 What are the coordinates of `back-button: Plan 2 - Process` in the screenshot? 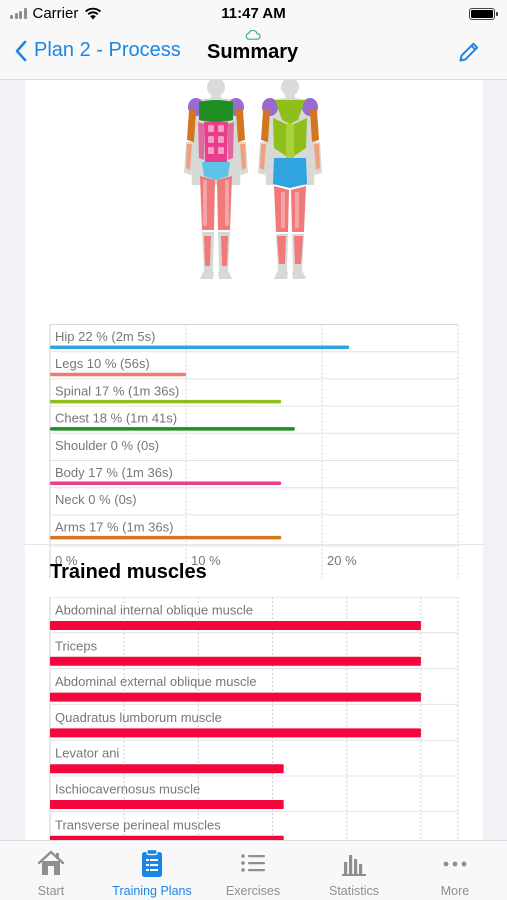 It's located at (97, 50).